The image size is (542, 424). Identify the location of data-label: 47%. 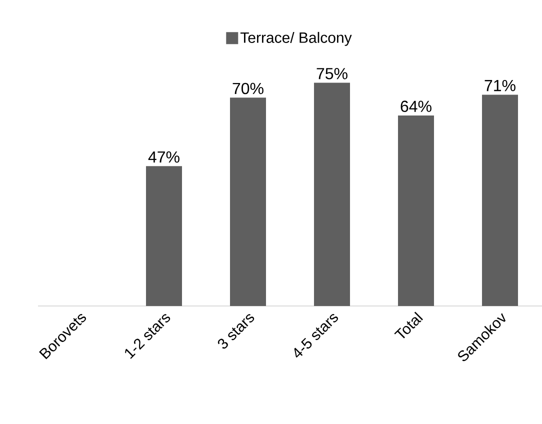
(164, 157).